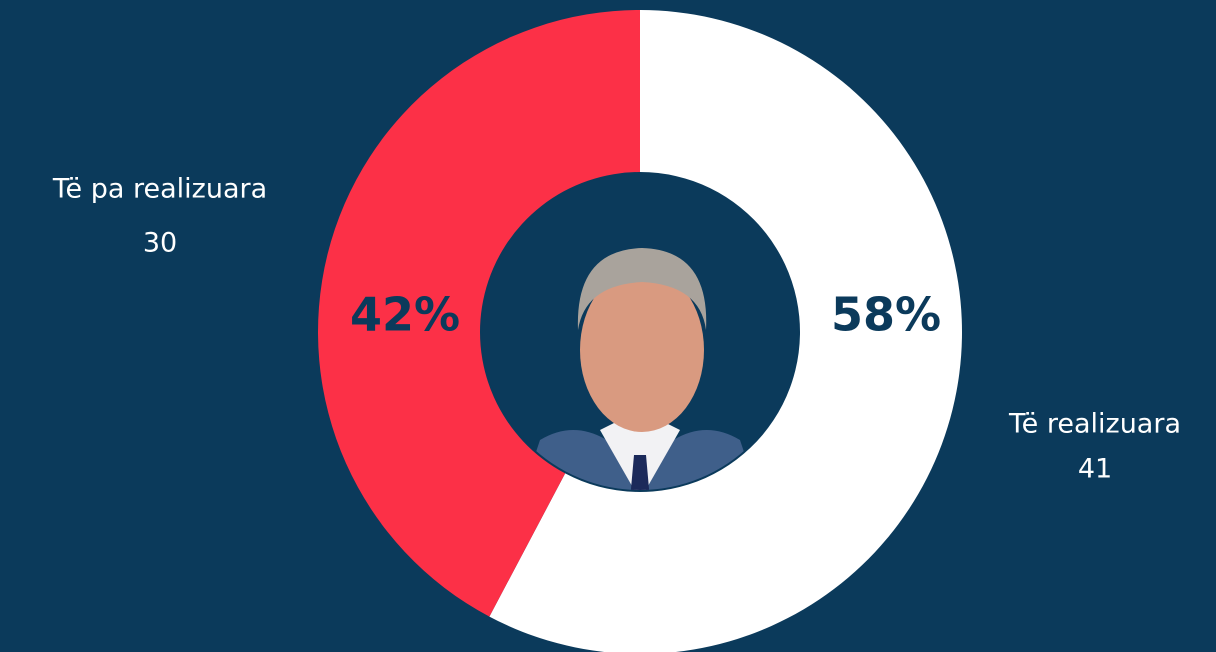 The image size is (1216, 652). Describe the element at coordinates (1094, 424) in the screenshot. I see `category-label: Të realizuara` at that location.